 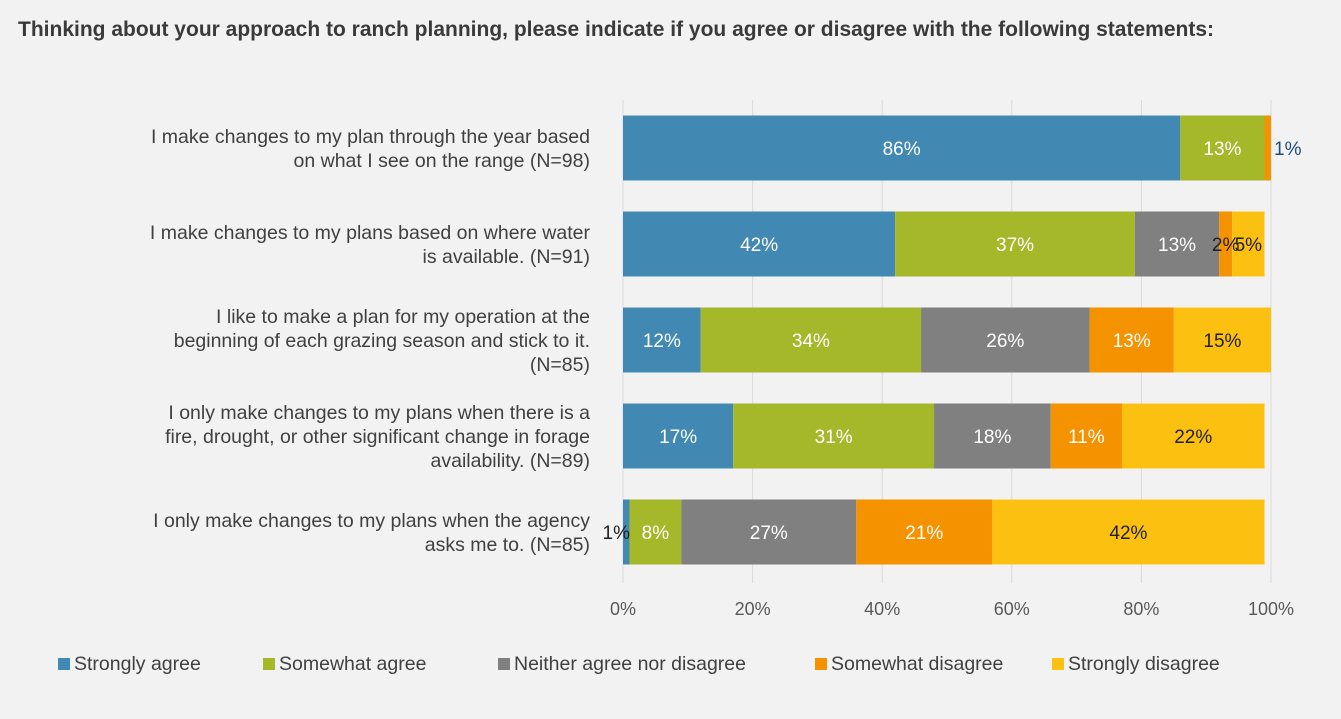 I want to click on legend-item: Neither agree nor disagree, so click(x=622, y=664).